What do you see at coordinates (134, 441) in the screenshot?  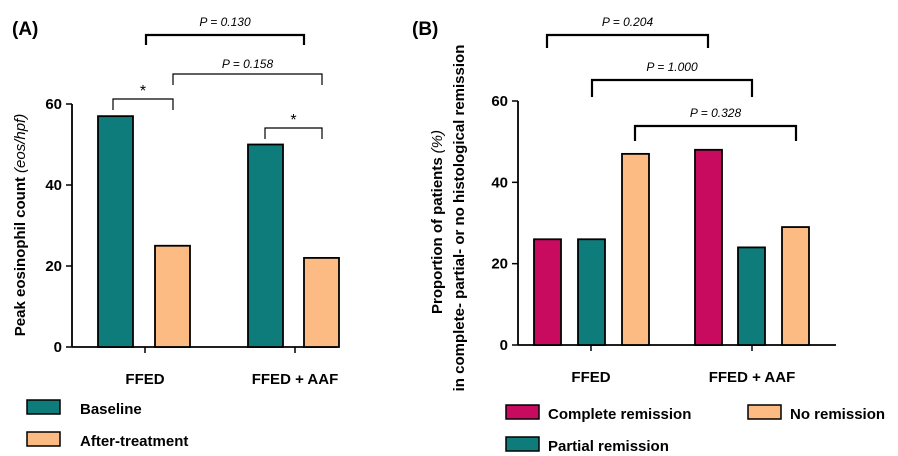 I see `legend-label-after-treatment: After-treatment` at bounding box center [134, 441].